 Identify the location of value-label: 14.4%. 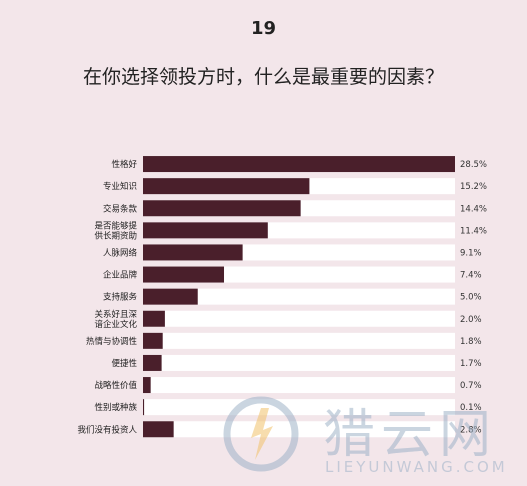
(473, 209).